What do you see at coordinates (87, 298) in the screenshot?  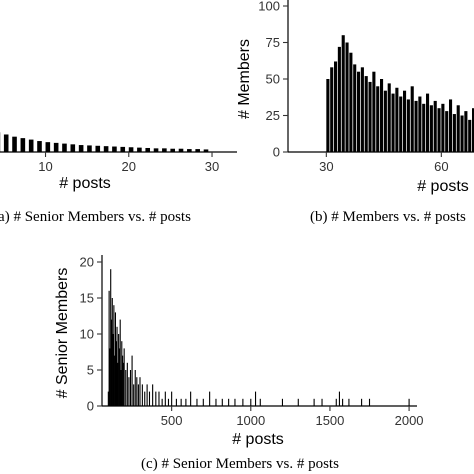 I see `panel-c-y-tick-label: 15` at bounding box center [87, 298].